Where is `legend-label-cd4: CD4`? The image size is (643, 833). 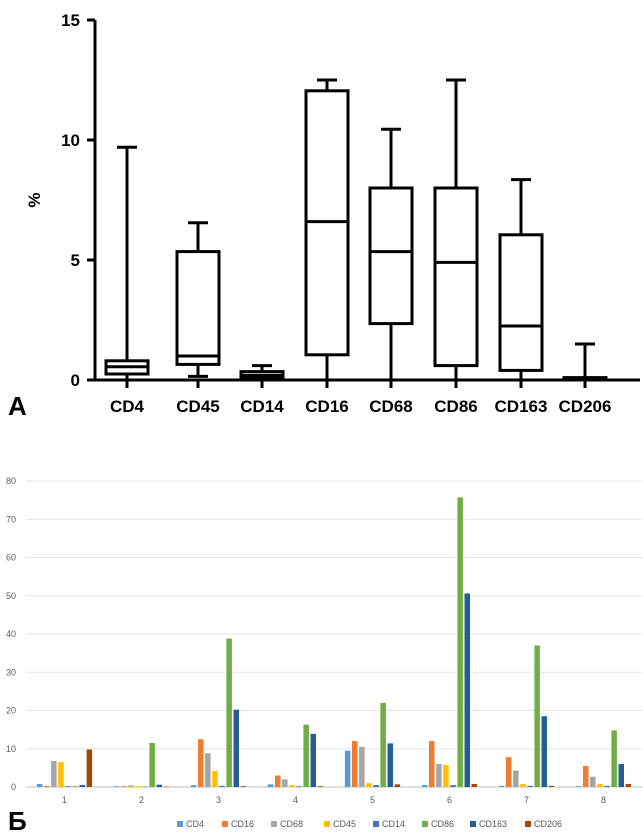
legend-label-cd4: CD4 is located at coordinates (195, 824).